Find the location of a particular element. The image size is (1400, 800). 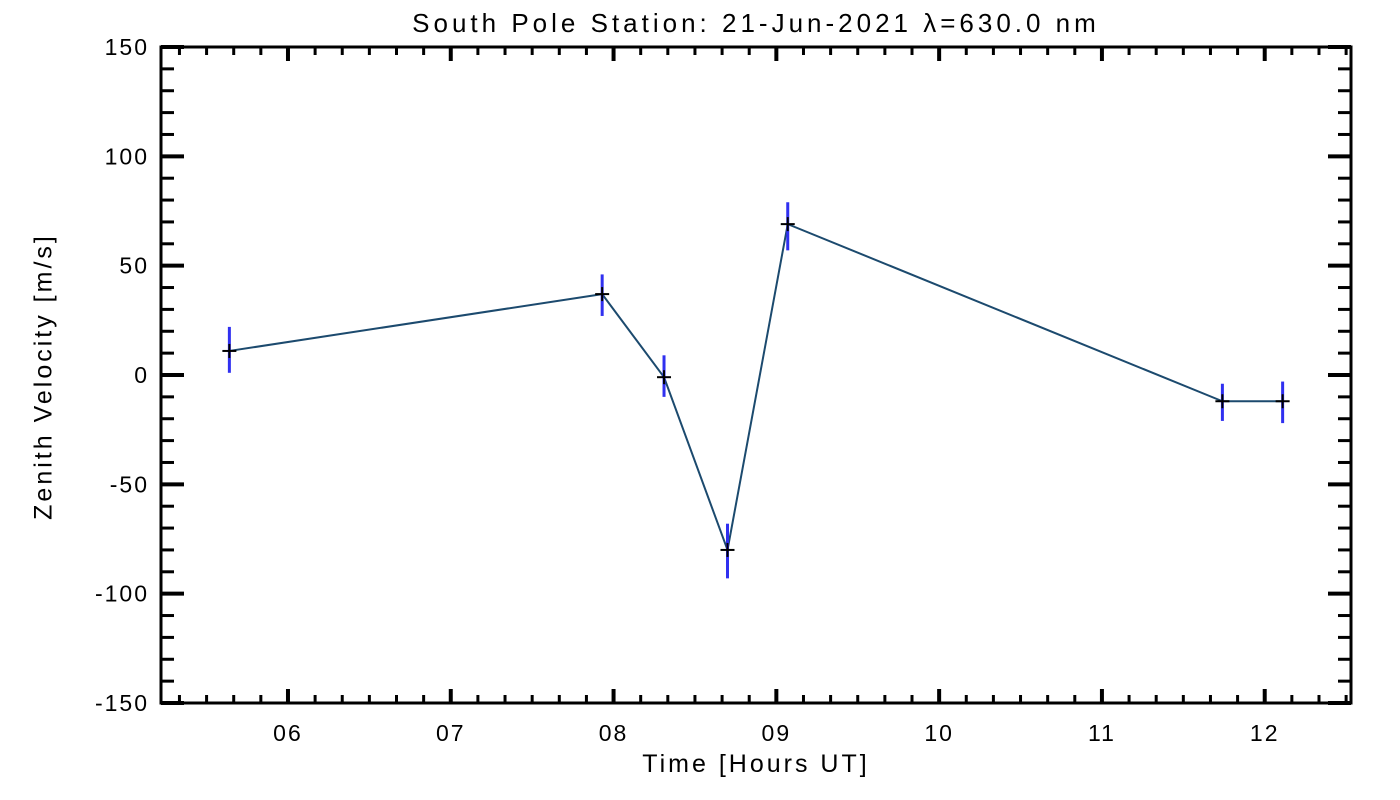

x-tick-label: 07 is located at coordinates (451, 733).